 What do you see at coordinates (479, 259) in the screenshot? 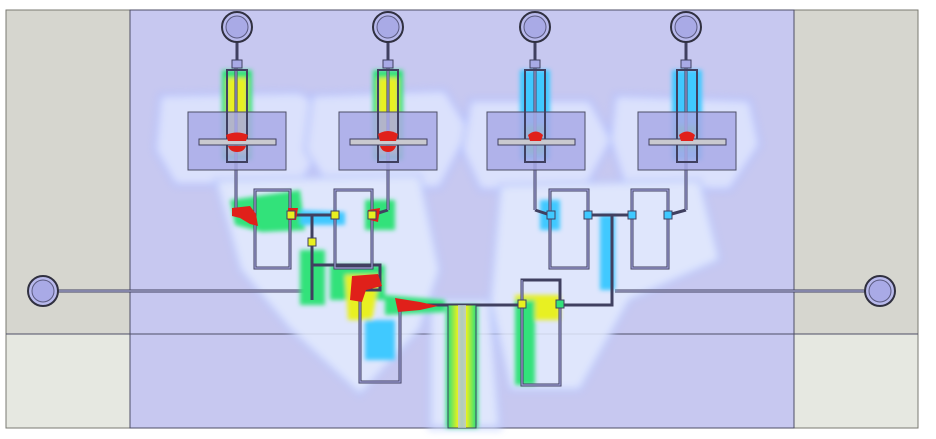
I see `junction-pads` at bounding box center [479, 259].